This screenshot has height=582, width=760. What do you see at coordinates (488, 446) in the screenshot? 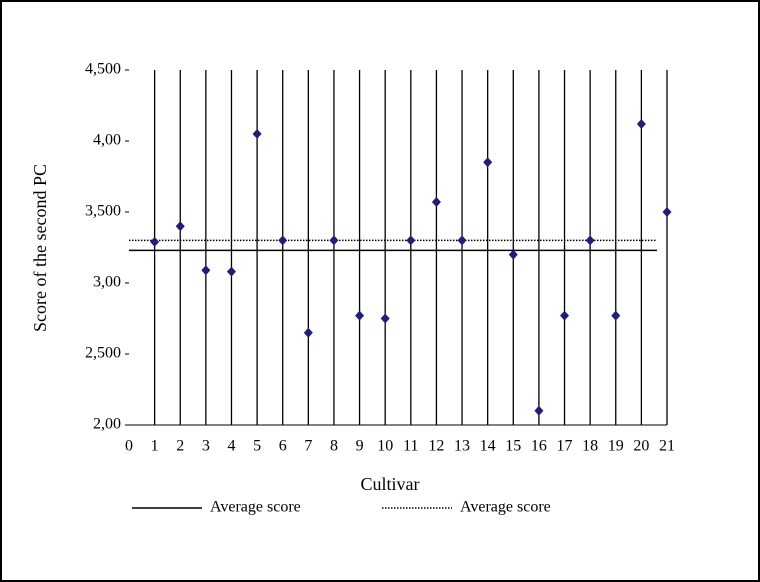
I see `x-tick-label: 14` at bounding box center [488, 446].